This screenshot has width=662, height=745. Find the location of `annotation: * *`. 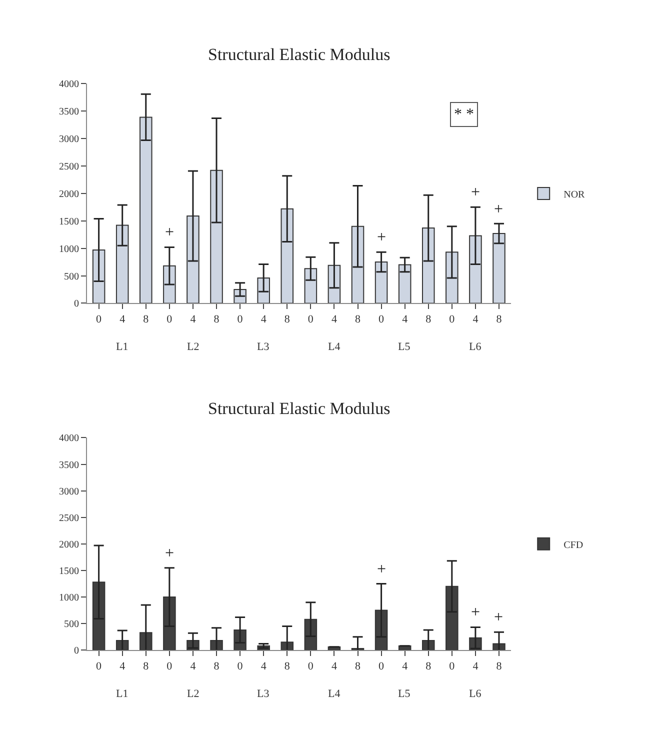

annotation: * * is located at coordinates (464, 114).